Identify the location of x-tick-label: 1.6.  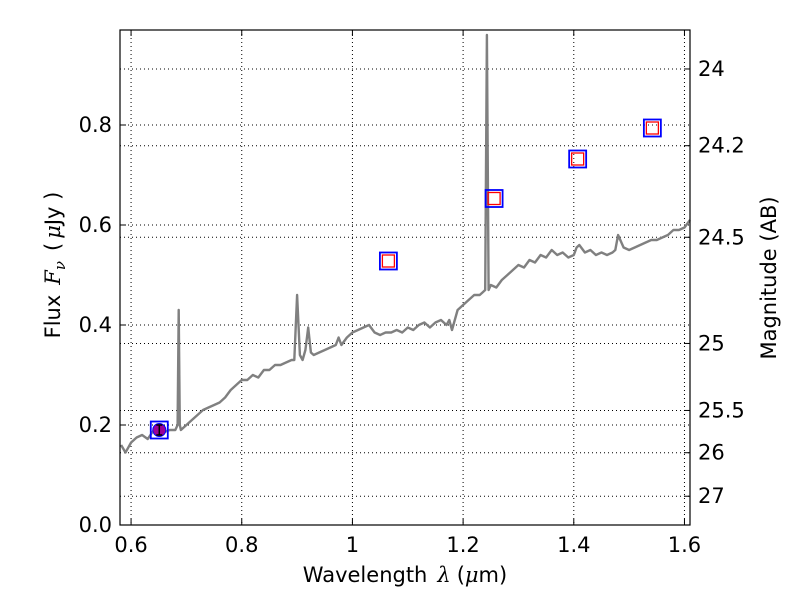
(684, 545).